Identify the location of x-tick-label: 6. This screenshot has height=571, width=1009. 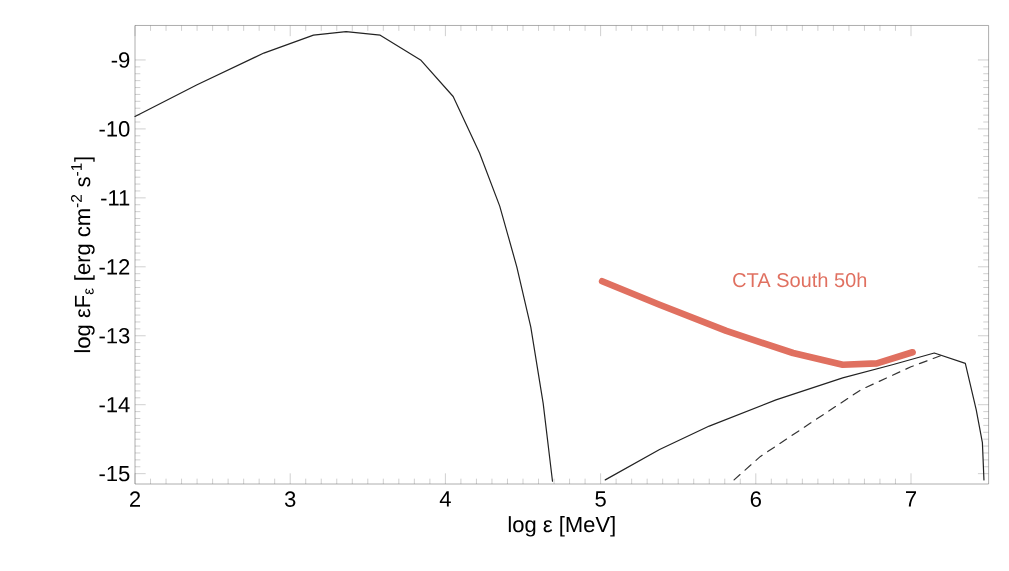
(755, 499).